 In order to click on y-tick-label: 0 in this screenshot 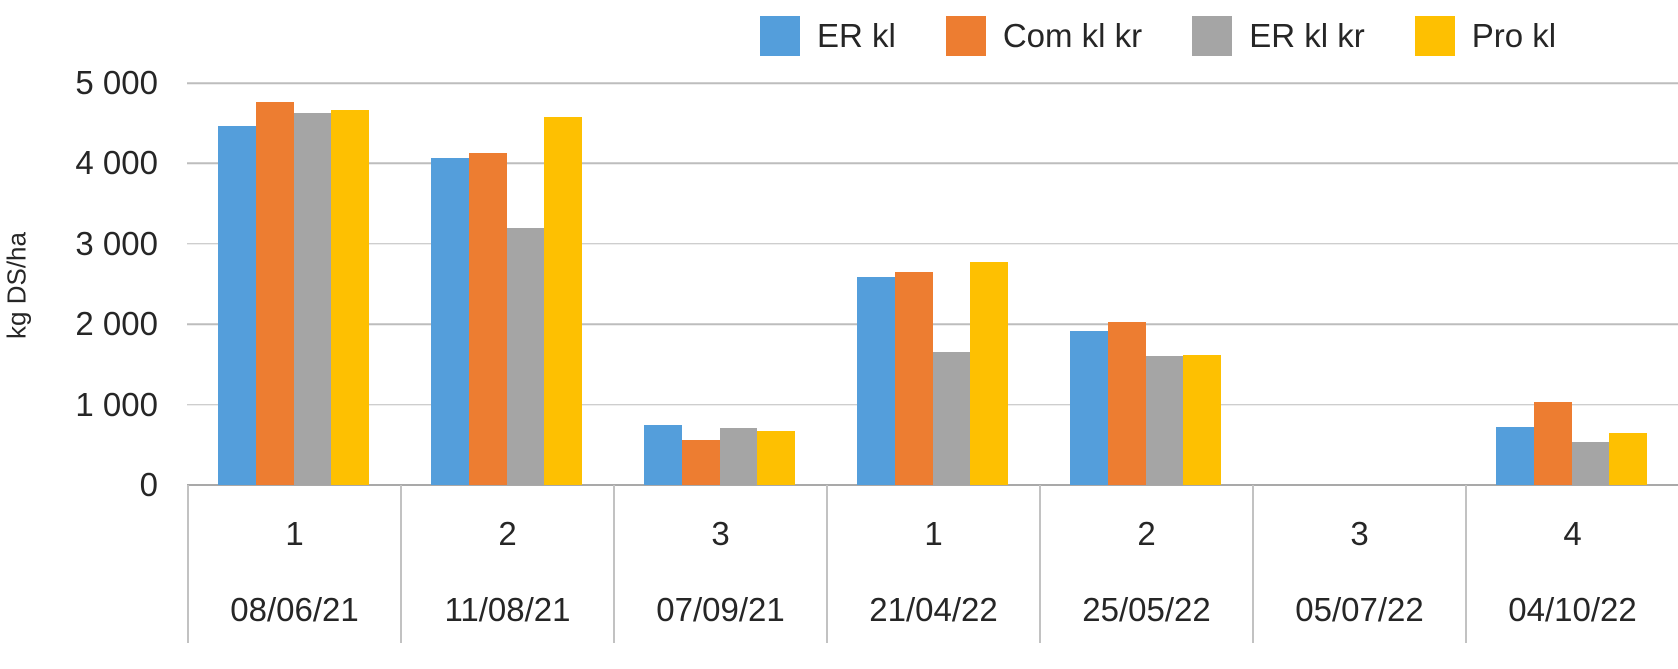, I will do `click(148, 484)`.